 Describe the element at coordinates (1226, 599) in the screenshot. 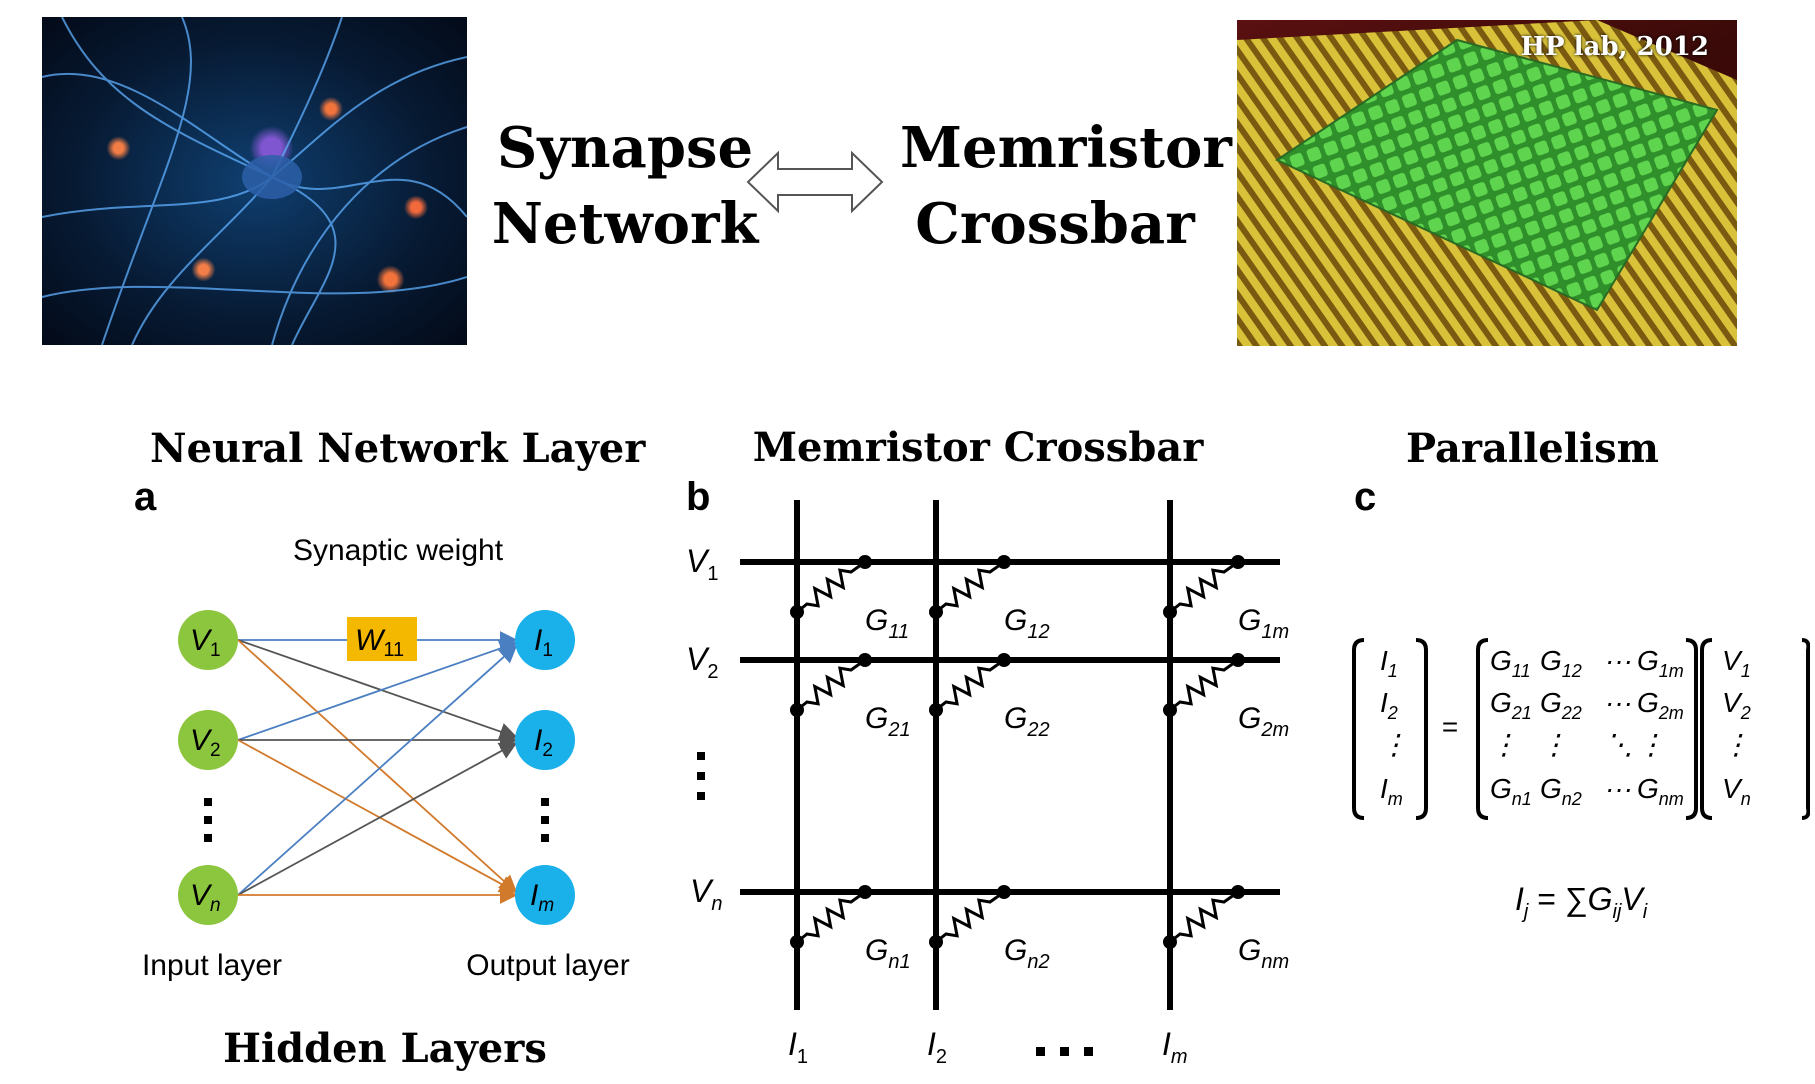

I see `memristor-cell-1m: G1m` at that location.